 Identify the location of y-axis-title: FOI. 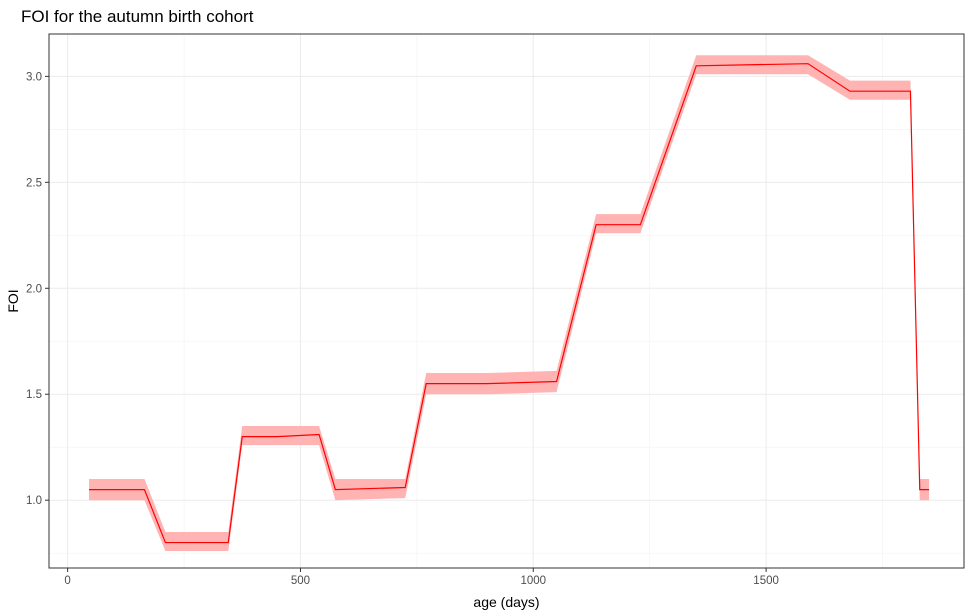
(13, 300).